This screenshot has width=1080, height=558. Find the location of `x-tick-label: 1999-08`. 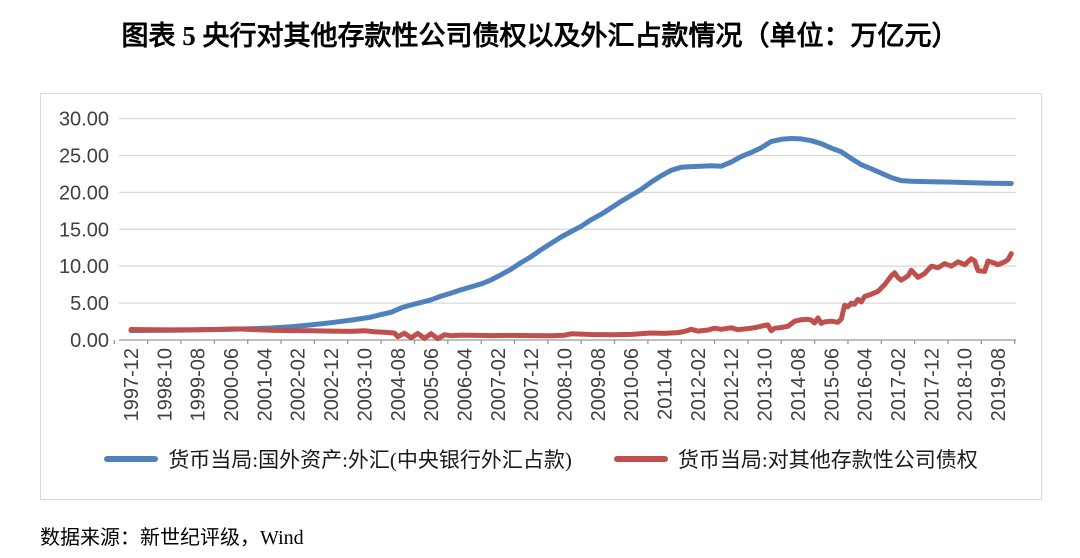

x-tick-label: 1999-08 is located at coordinates (199, 384).